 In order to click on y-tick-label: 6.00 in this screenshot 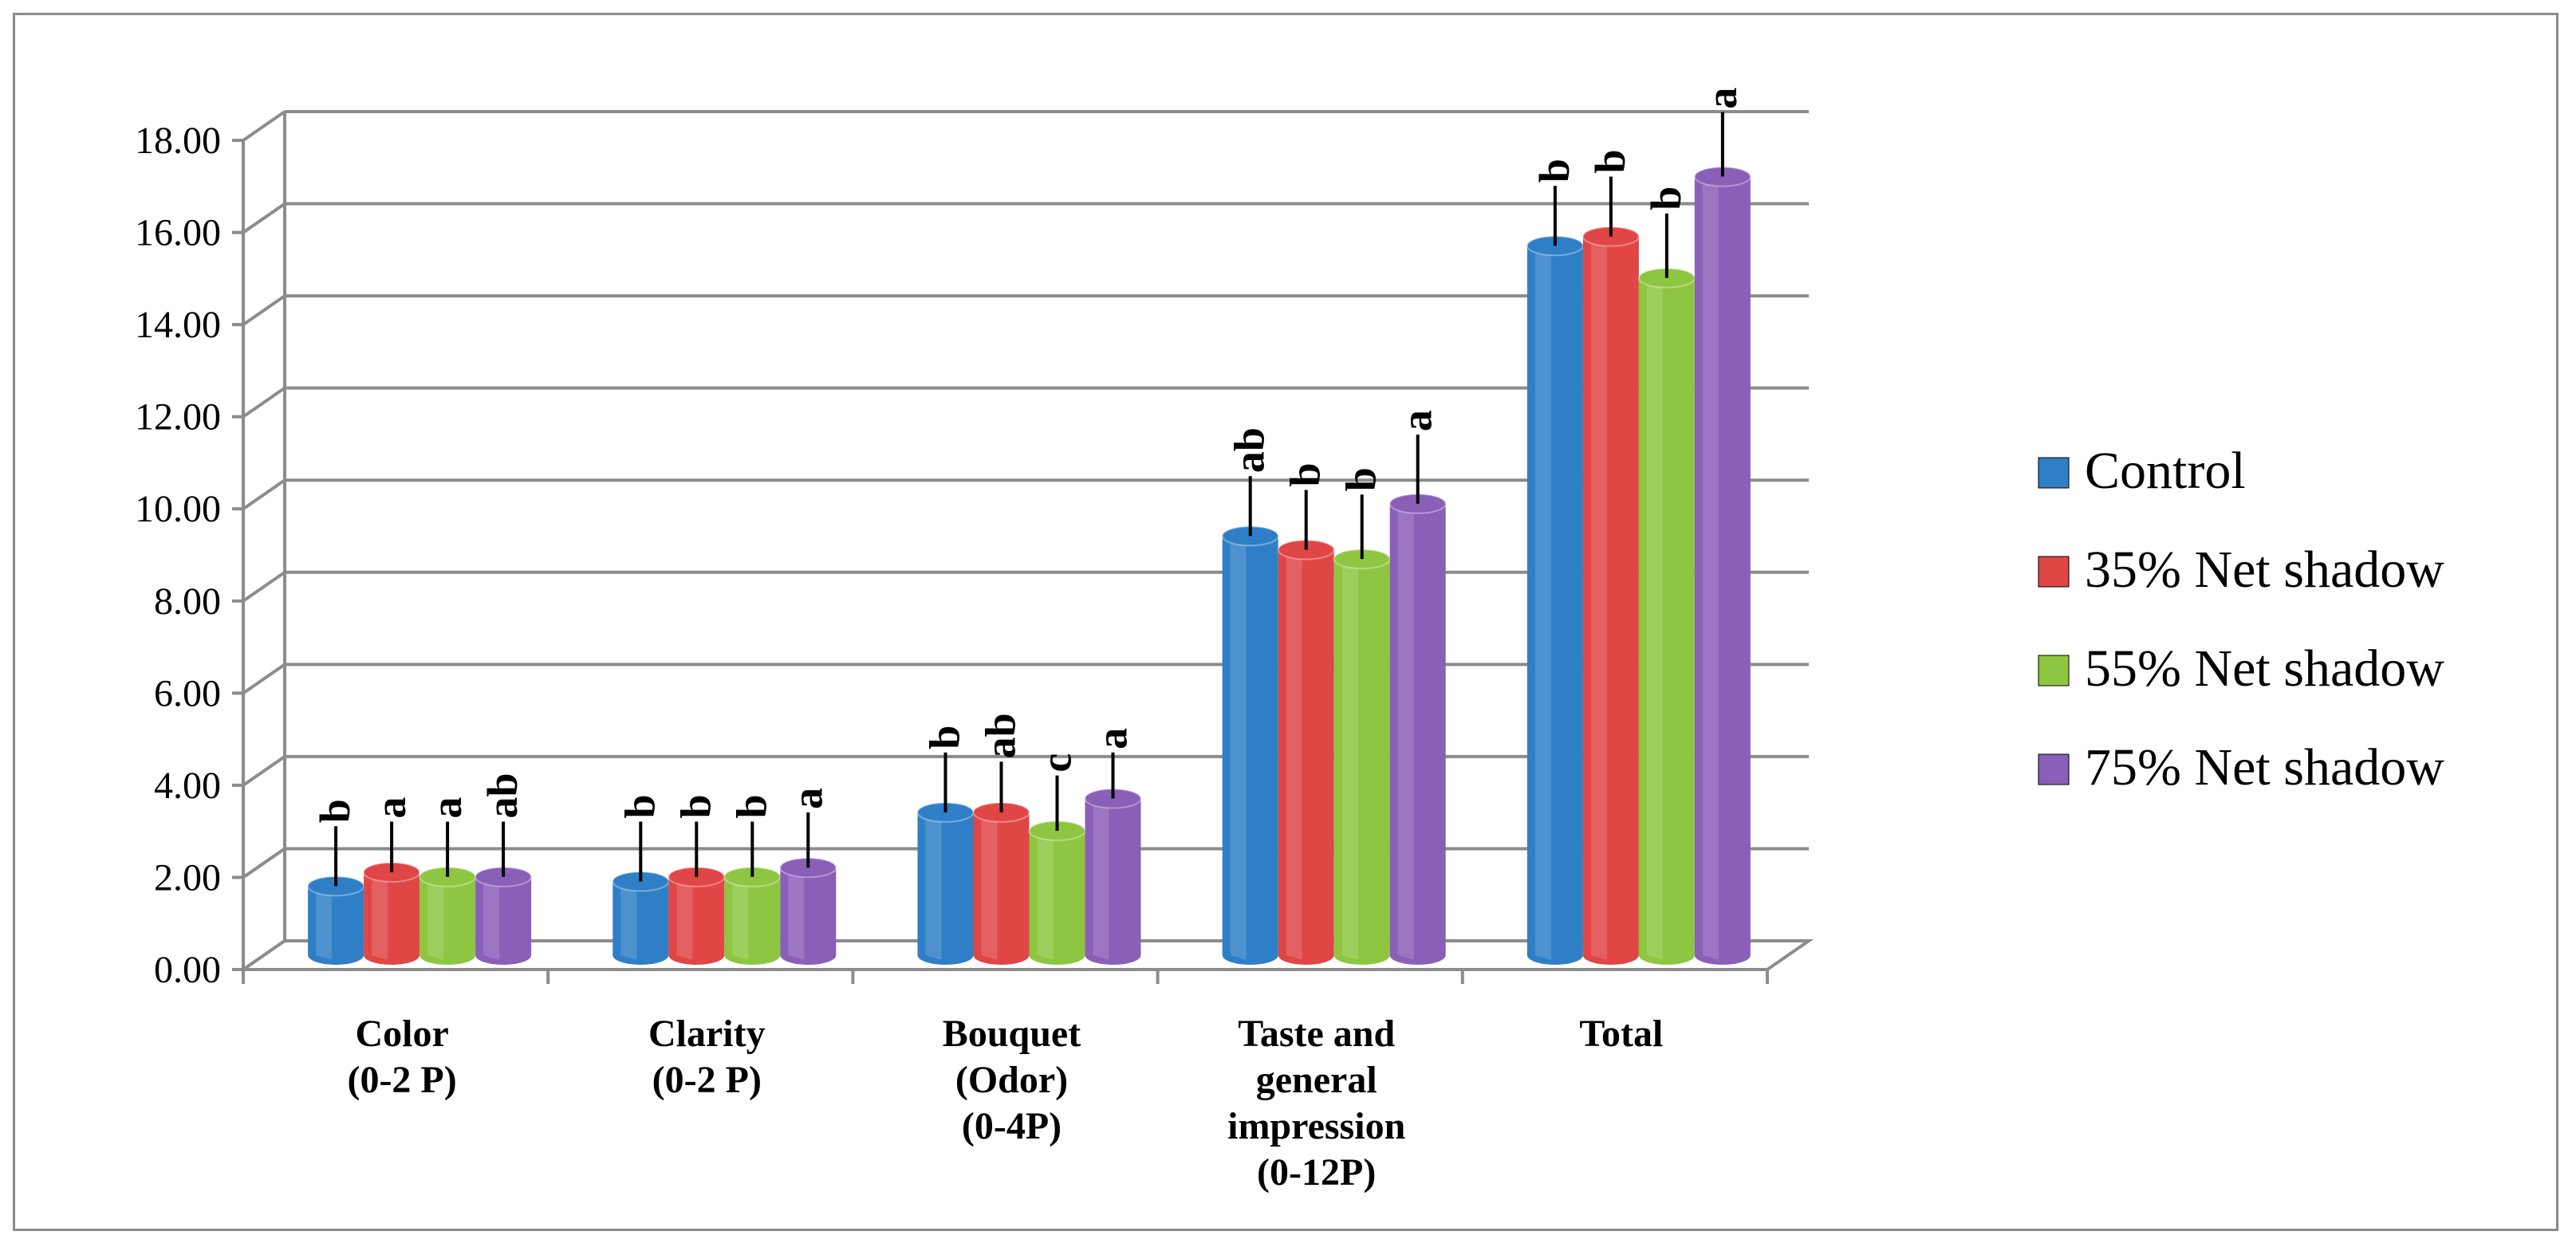, I will do `click(187, 693)`.